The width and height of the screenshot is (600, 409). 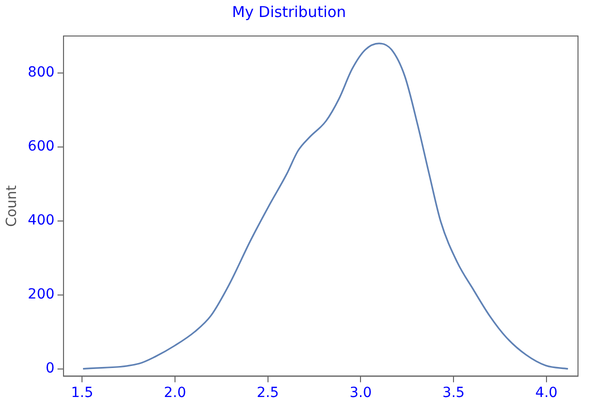 I want to click on y-tick-label: 0, so click(x=50, y=368).